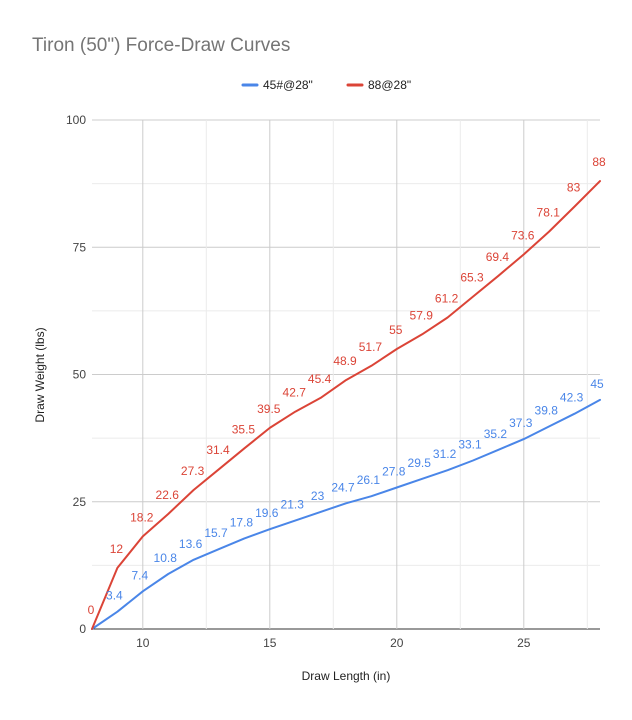 This screenshot has width=632, height=720. I want to click on data-label: 18.2, so click(142, 517).